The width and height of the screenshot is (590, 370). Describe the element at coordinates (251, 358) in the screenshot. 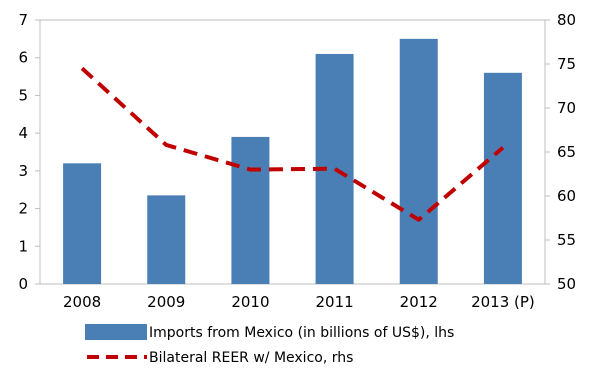

I see `legend-label-reer: Bilateral REER w/ Mexico, rhs` at that location.